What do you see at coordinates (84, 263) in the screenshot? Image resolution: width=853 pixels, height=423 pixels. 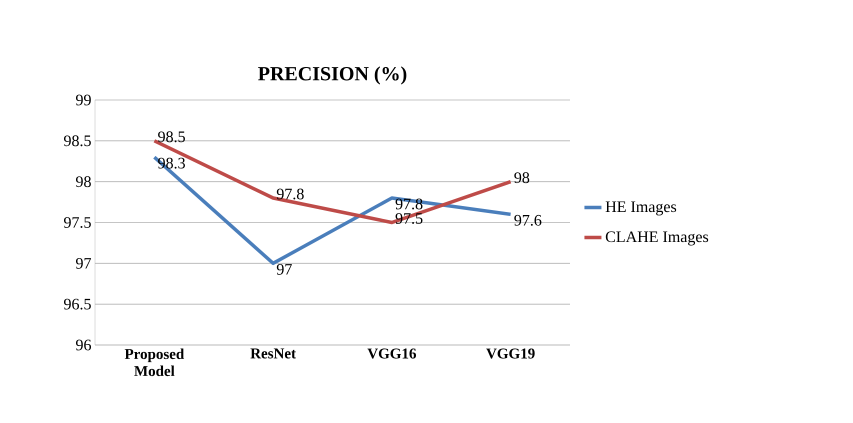 I see `y-tick-label: 97` at bounding box center [84, 263].